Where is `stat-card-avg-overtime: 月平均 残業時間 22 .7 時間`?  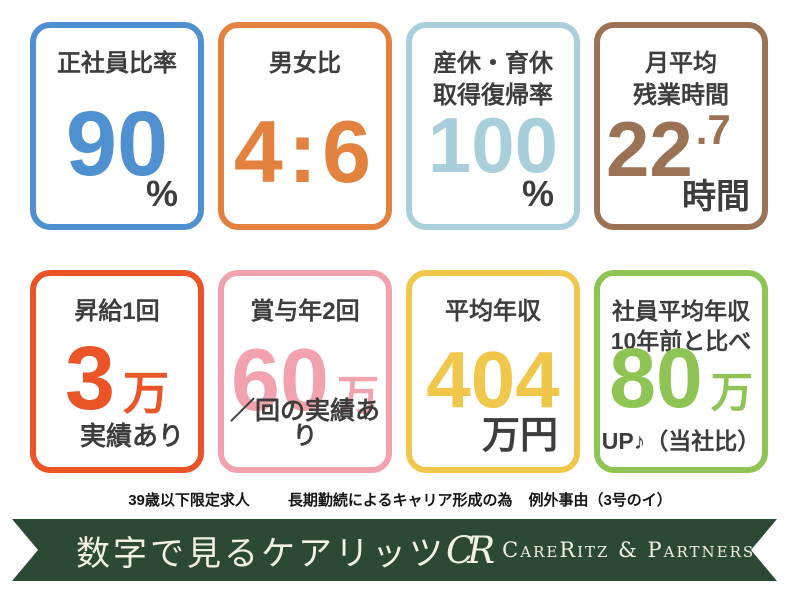 stat-card-avg-overtime: 月平均 残業時間 22 .7 時間 is located at coordinates (681, 126).